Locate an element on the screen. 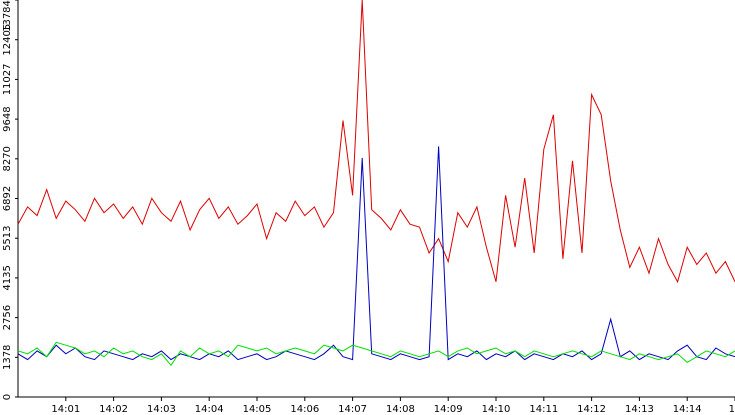 The image size is (735, 415). series-line is located at coordinates (376, 354).